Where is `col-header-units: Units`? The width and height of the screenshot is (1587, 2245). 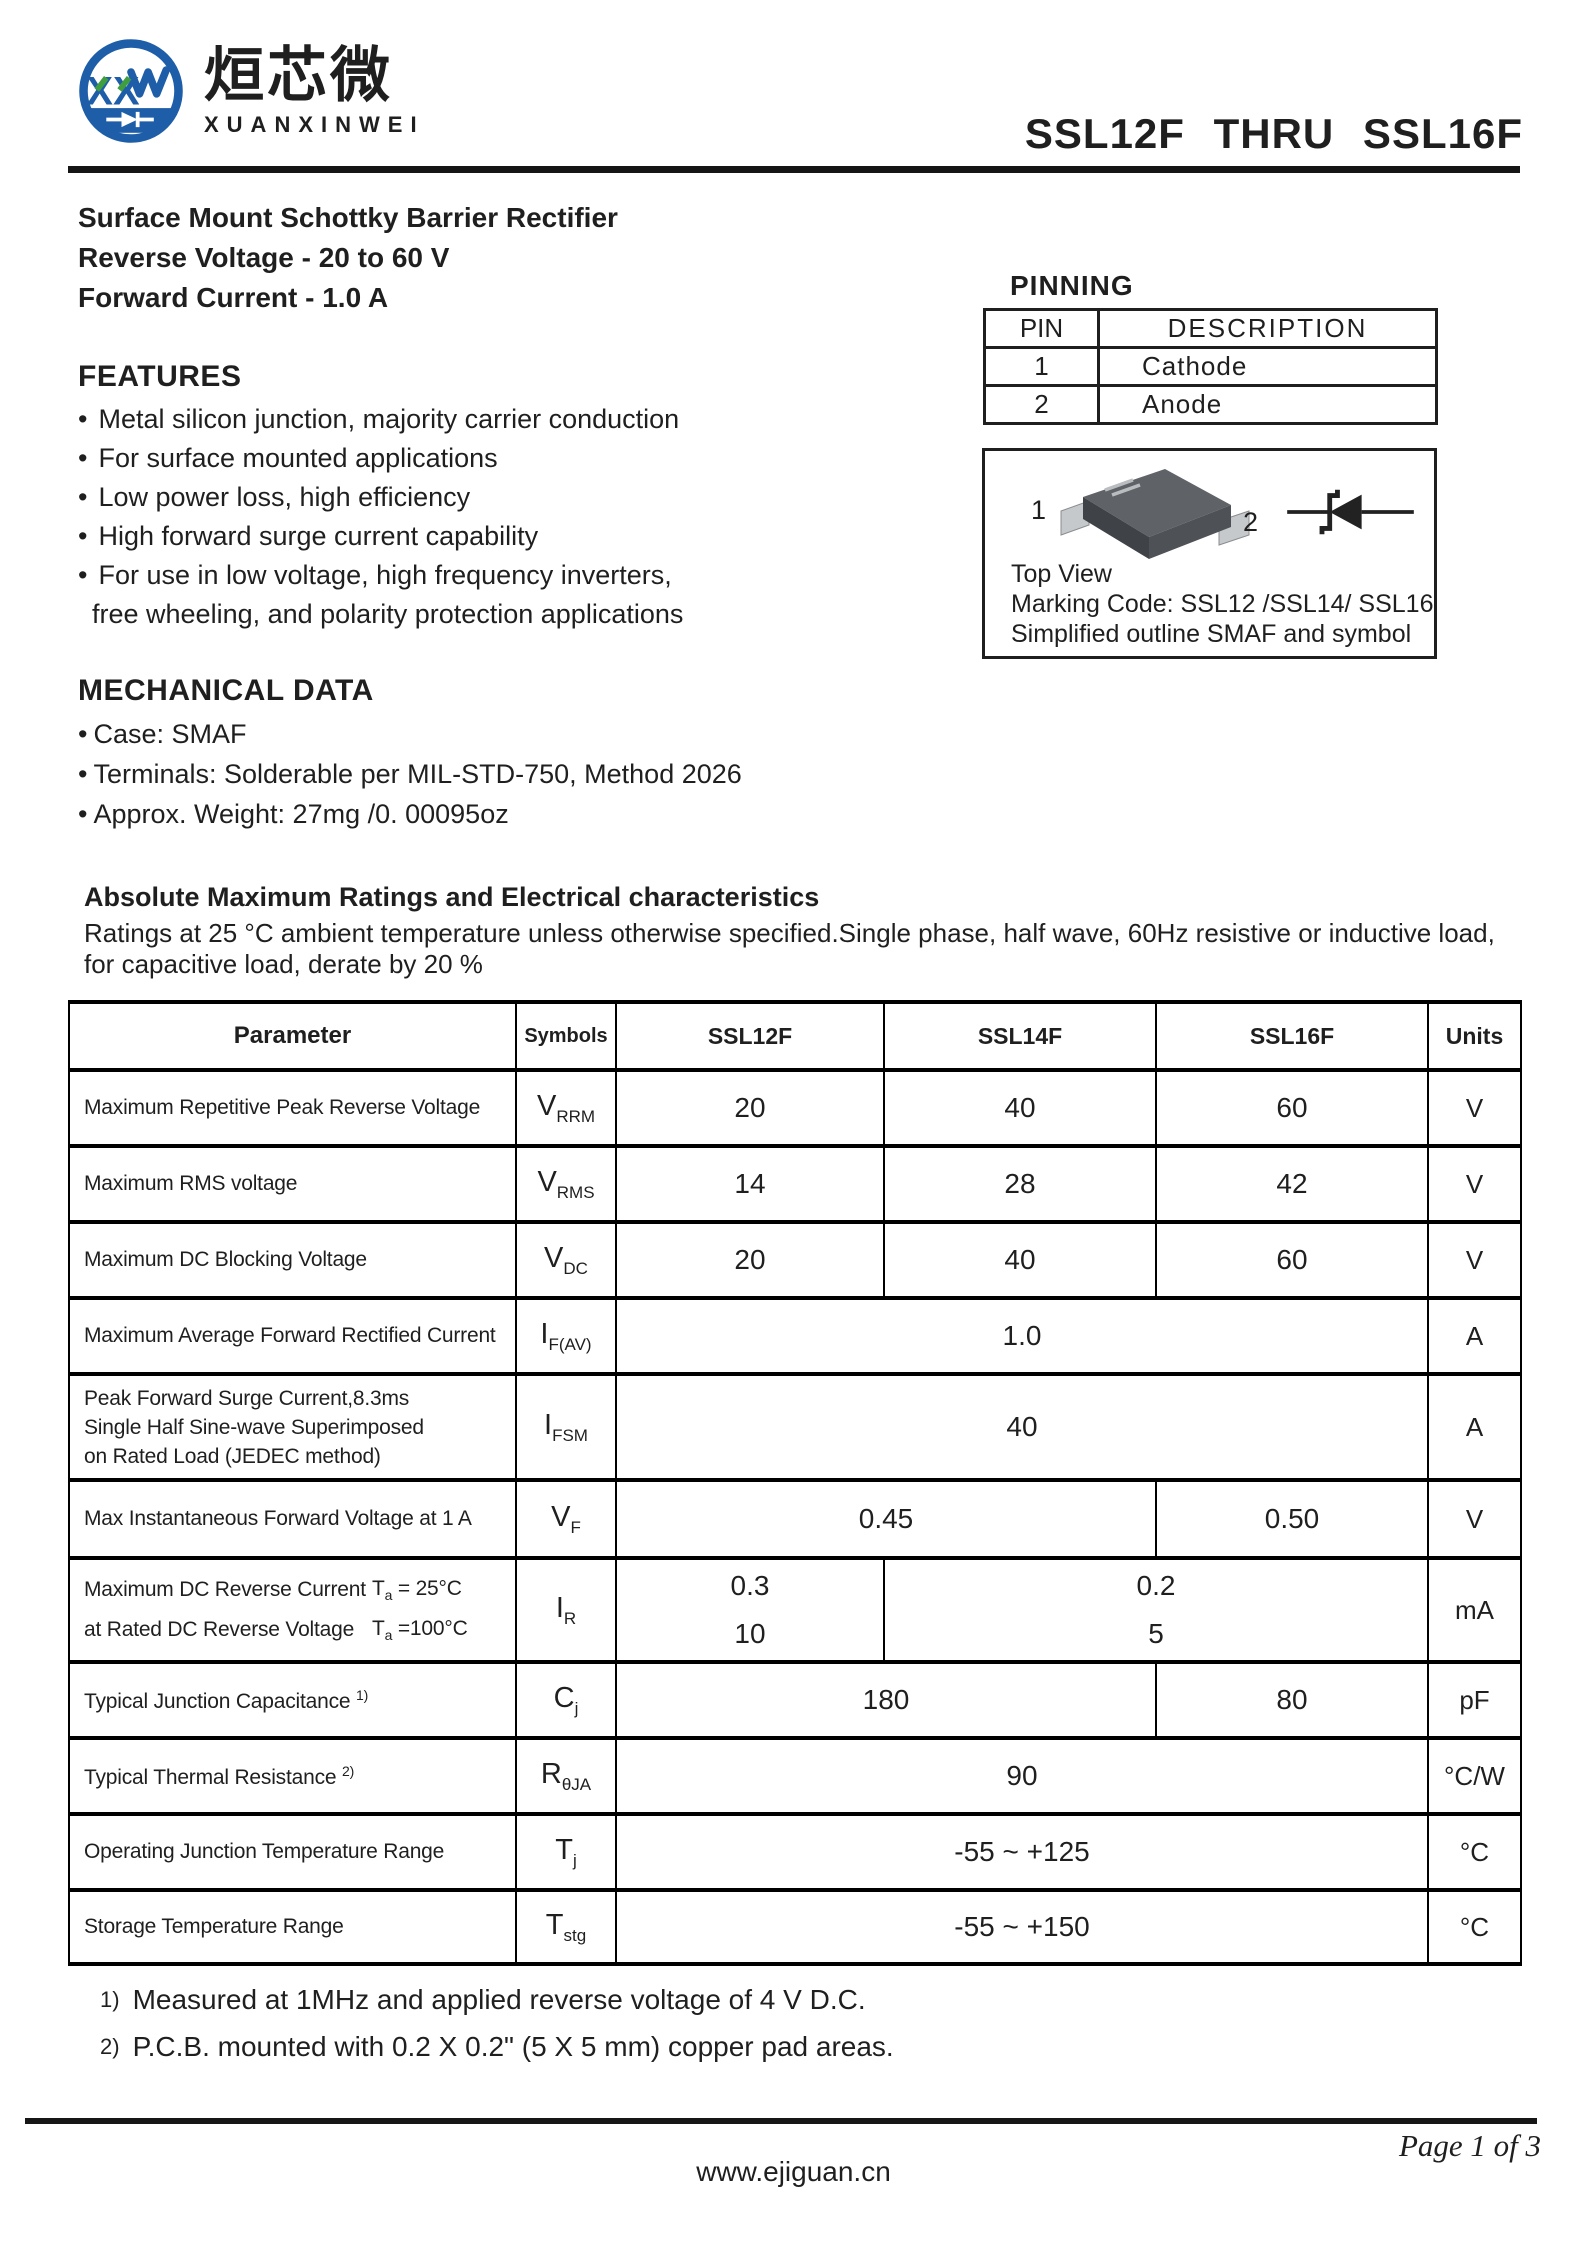
col-header-units: Units is located at coordinates (1474, 1036).